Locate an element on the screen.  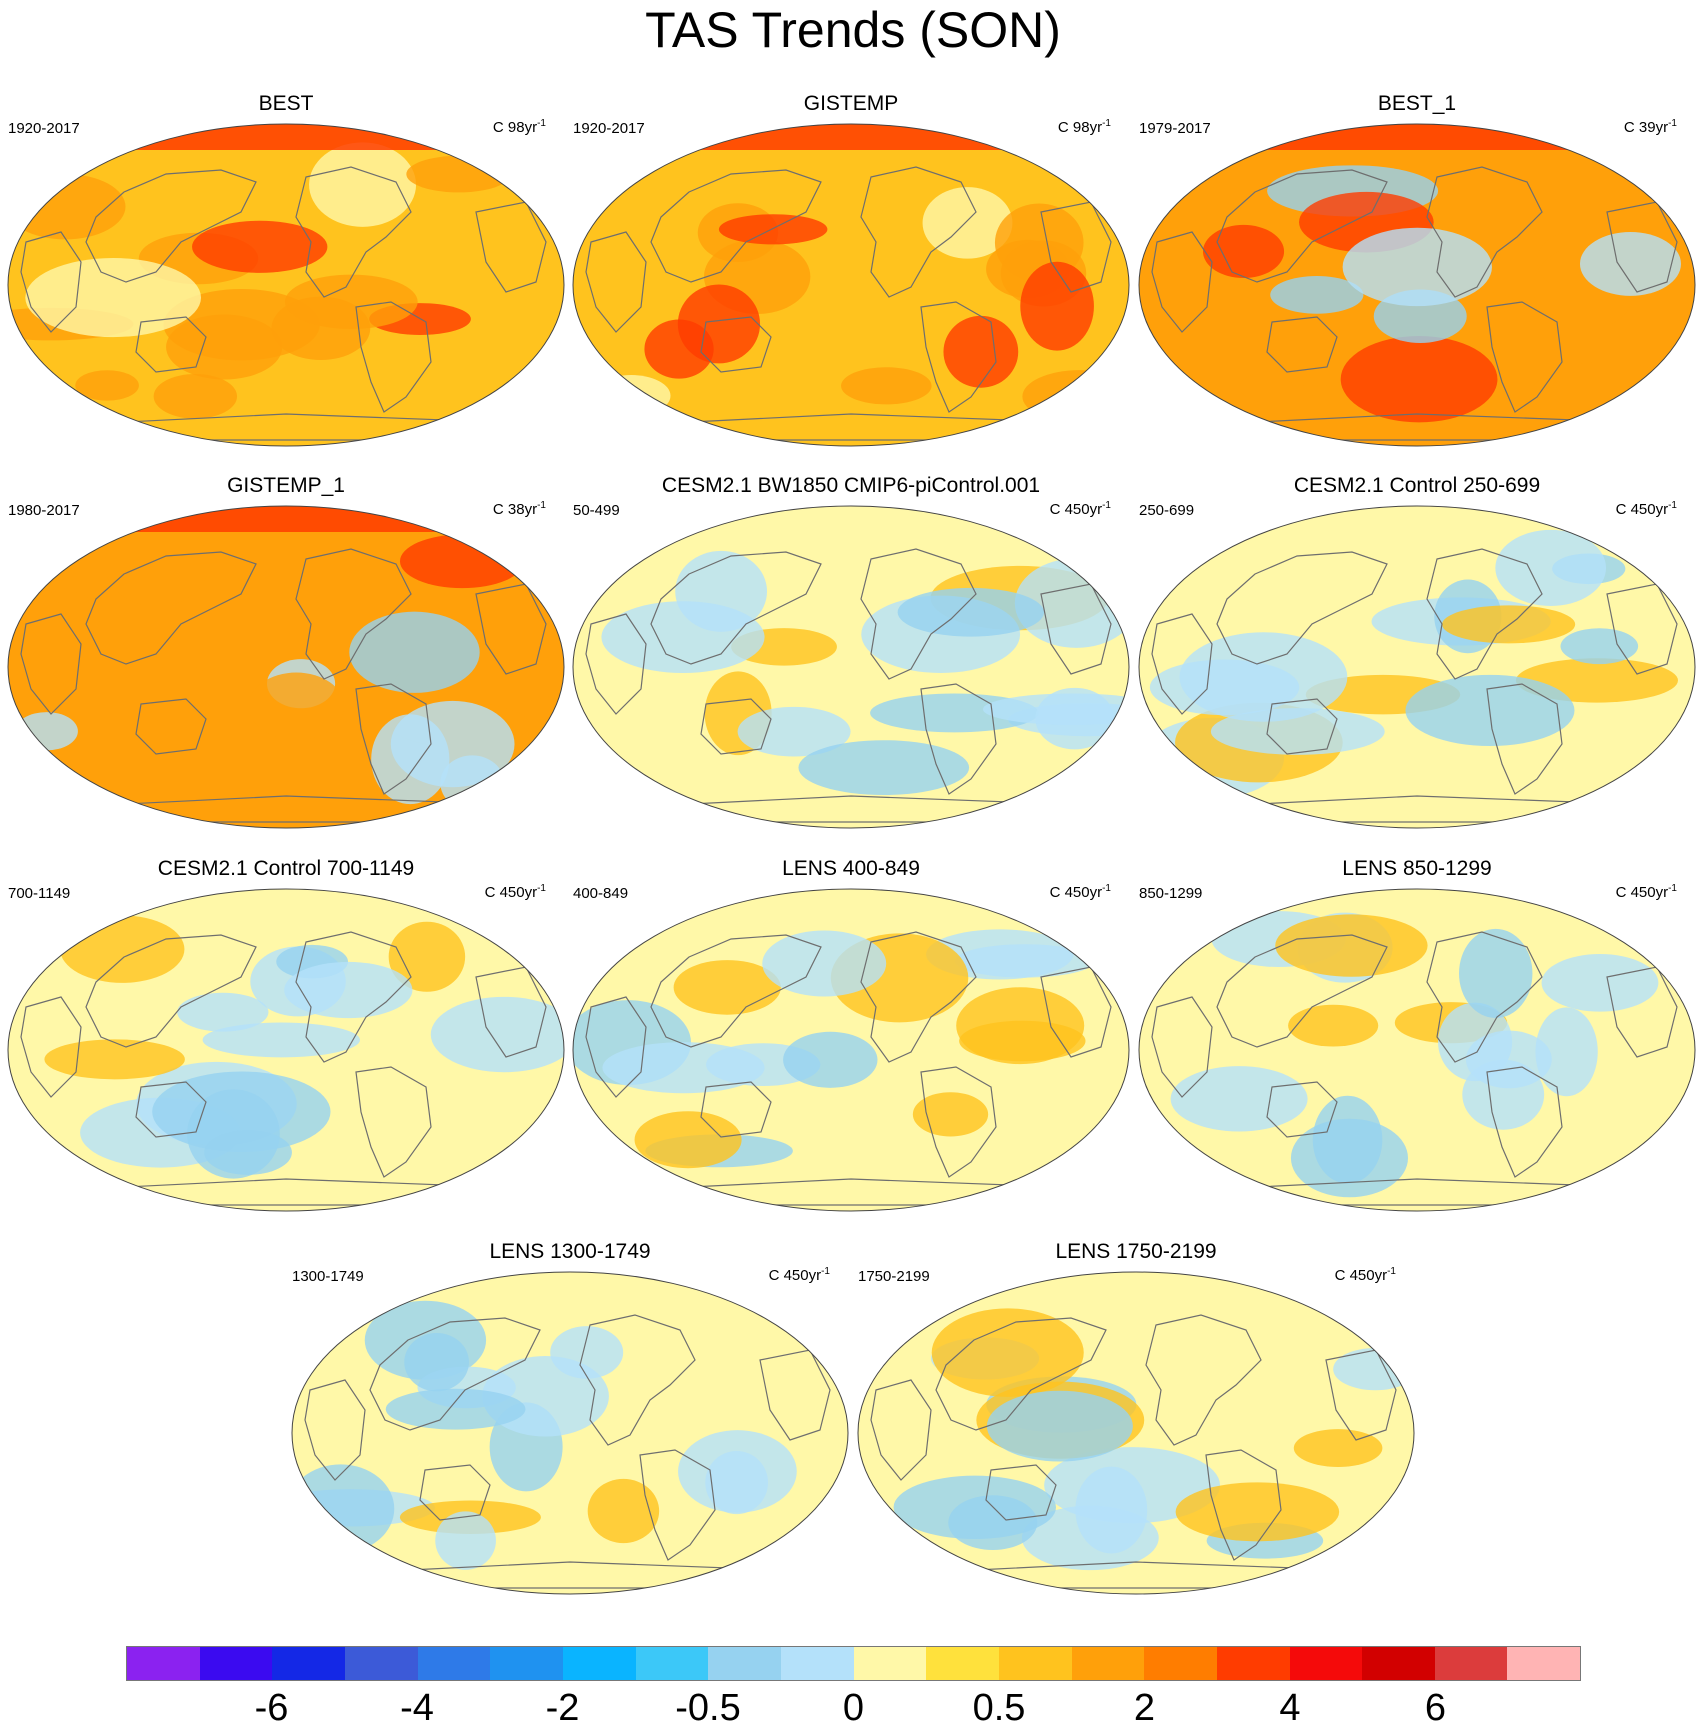
panel-title: GISTEMP_1 is located at coordinates (286, 485).